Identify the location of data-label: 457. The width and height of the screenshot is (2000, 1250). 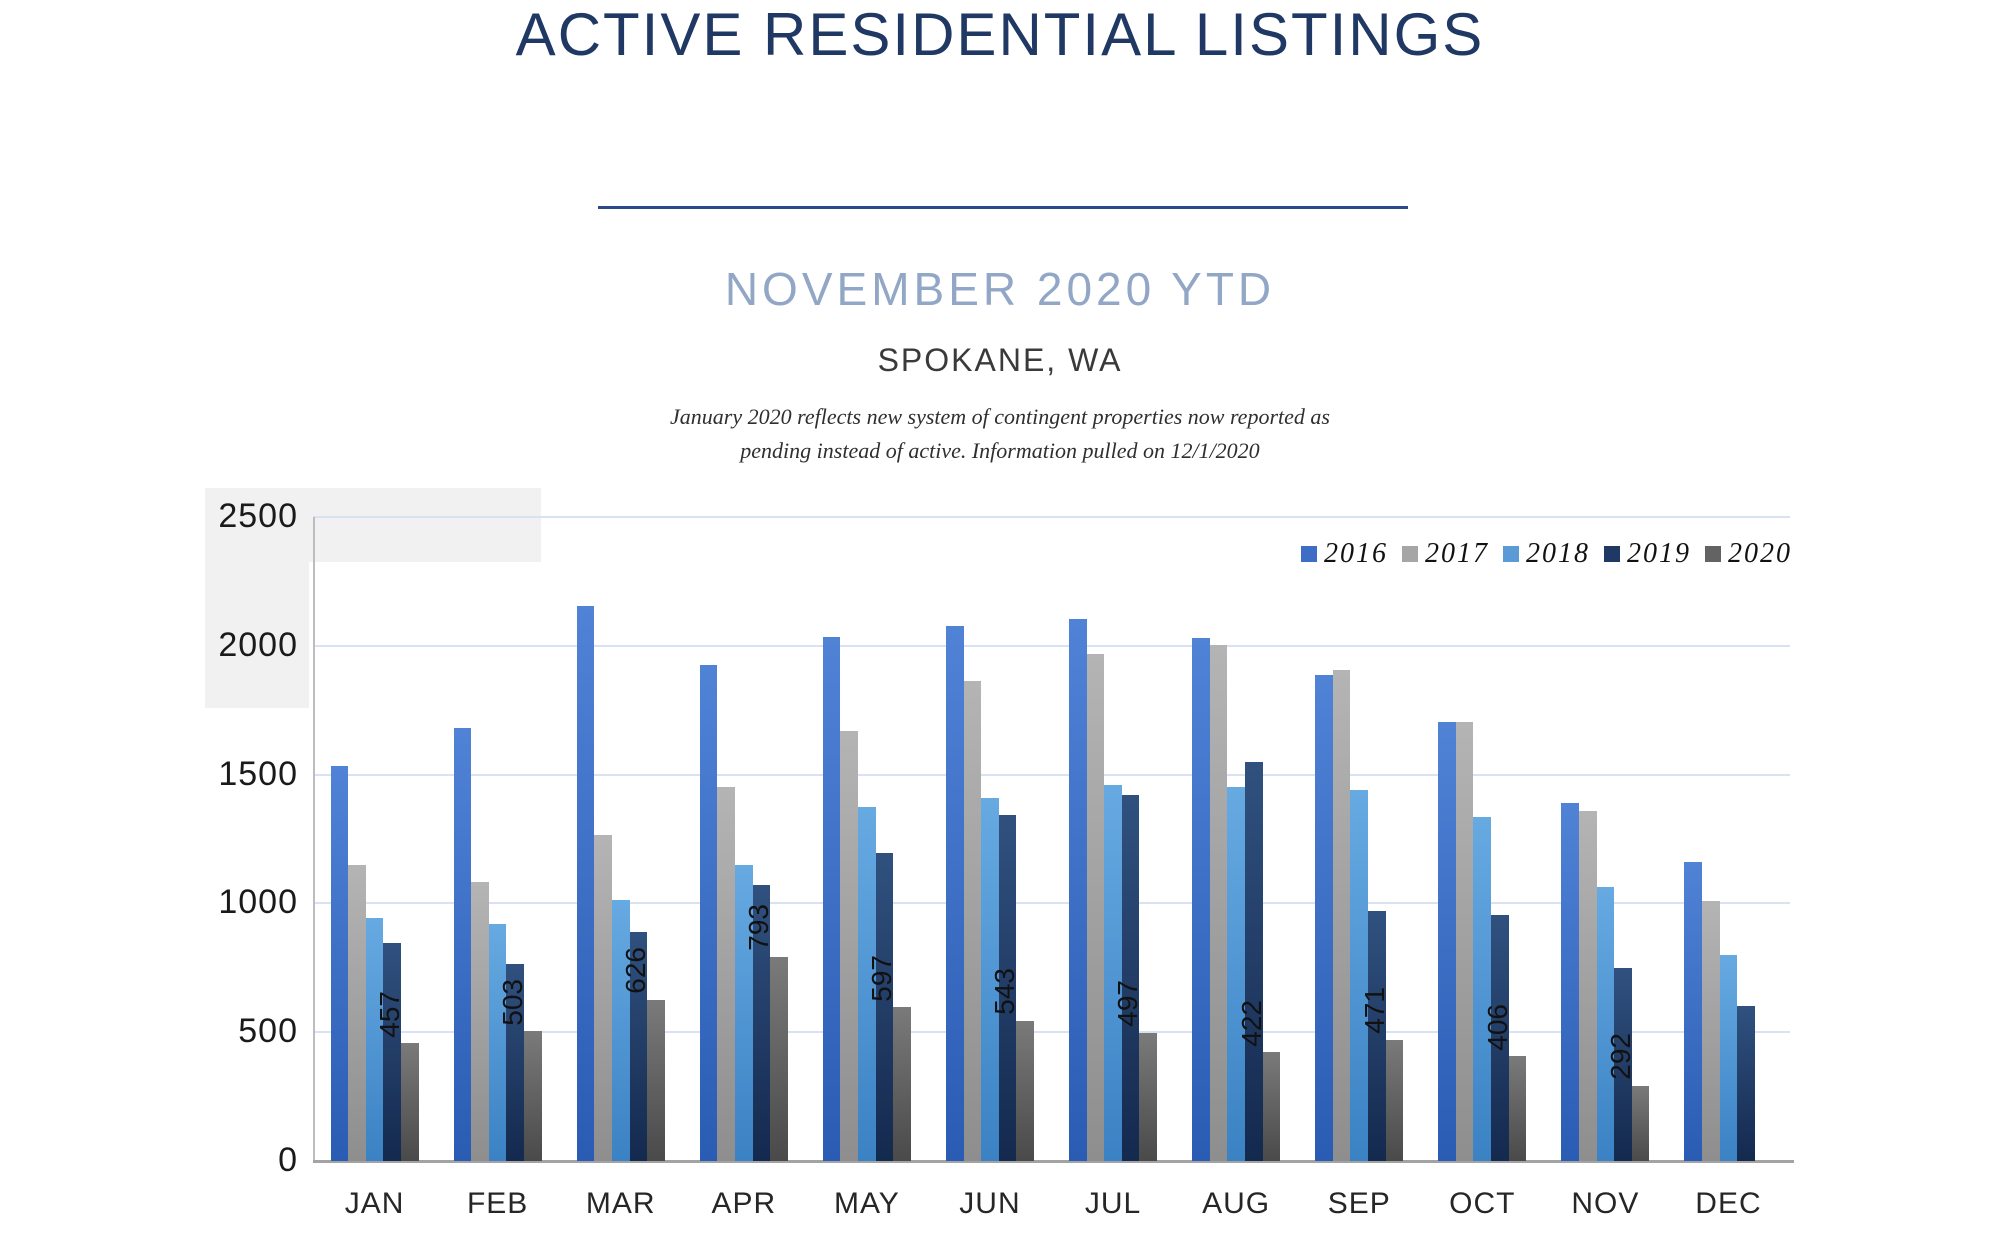
(389, 1014).